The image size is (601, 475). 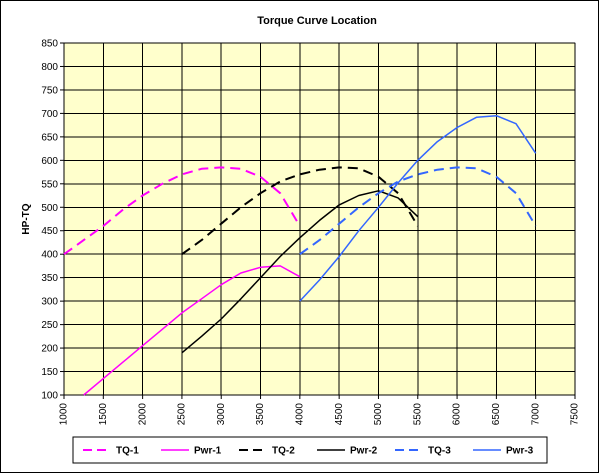 I want to click on x-tick-label: 5000, so click(x=378, y=414).